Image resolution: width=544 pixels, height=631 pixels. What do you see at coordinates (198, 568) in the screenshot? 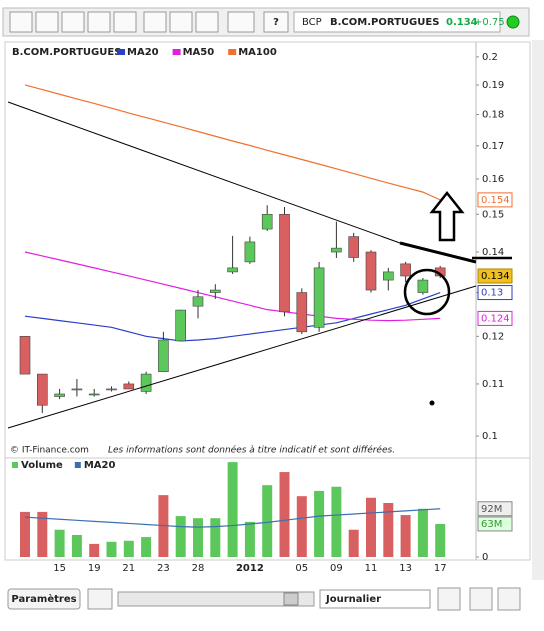
I see `x-tick-label: 28` at bounding box center [198, 568].